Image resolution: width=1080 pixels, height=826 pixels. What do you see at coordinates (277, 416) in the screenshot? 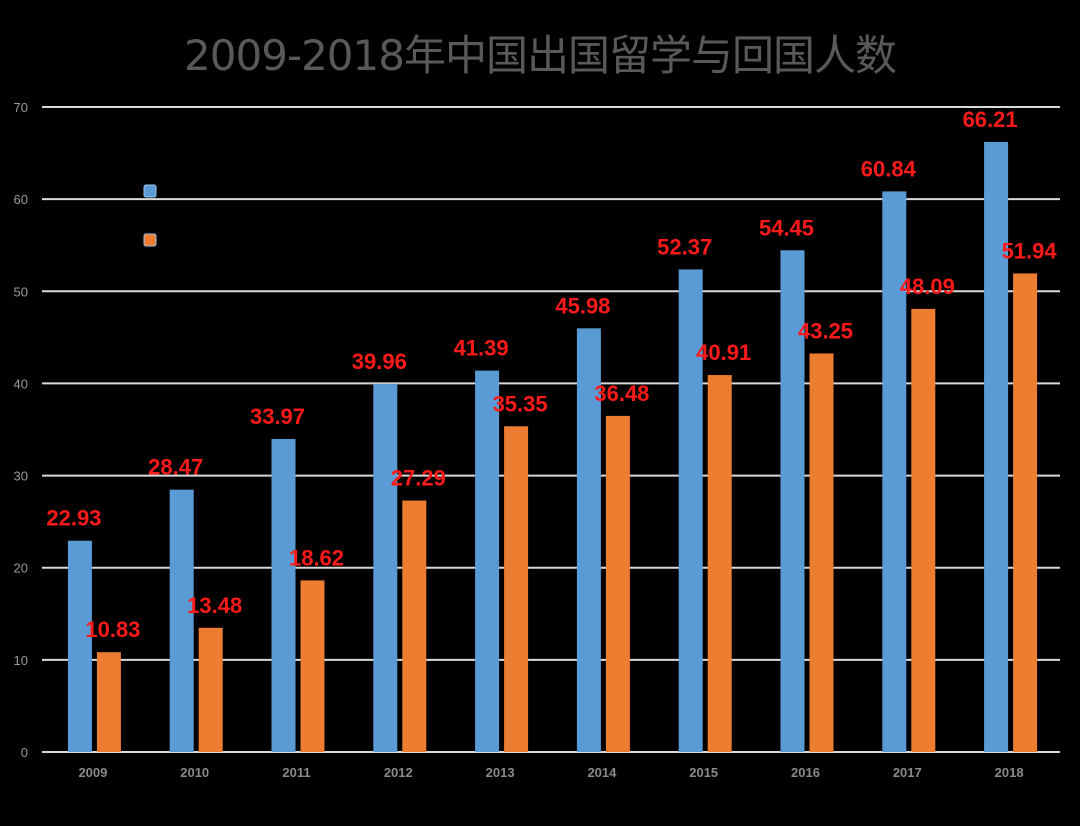
I see `data-label: 33.97` at bounding box center [277, 416].